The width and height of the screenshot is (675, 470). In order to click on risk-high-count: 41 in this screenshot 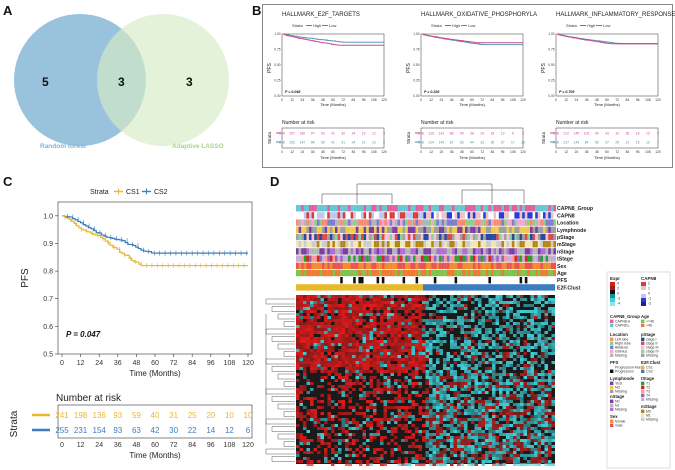, I will do `click(333, 134)`.